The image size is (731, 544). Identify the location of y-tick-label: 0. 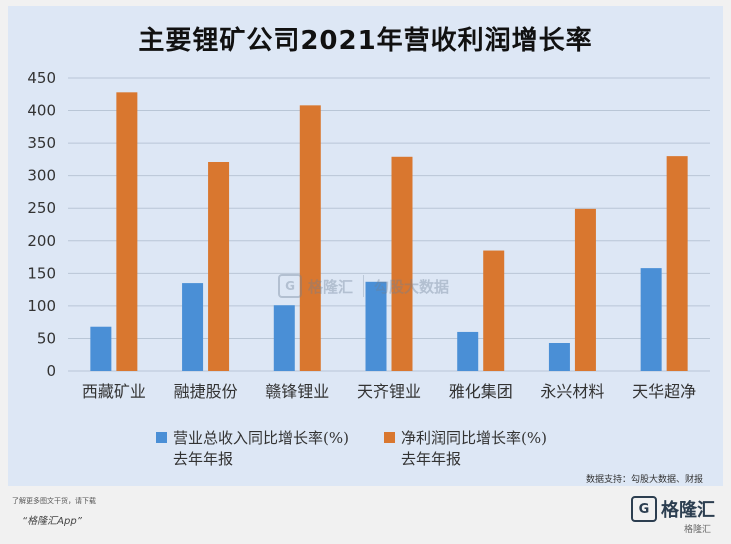
(51, 371).